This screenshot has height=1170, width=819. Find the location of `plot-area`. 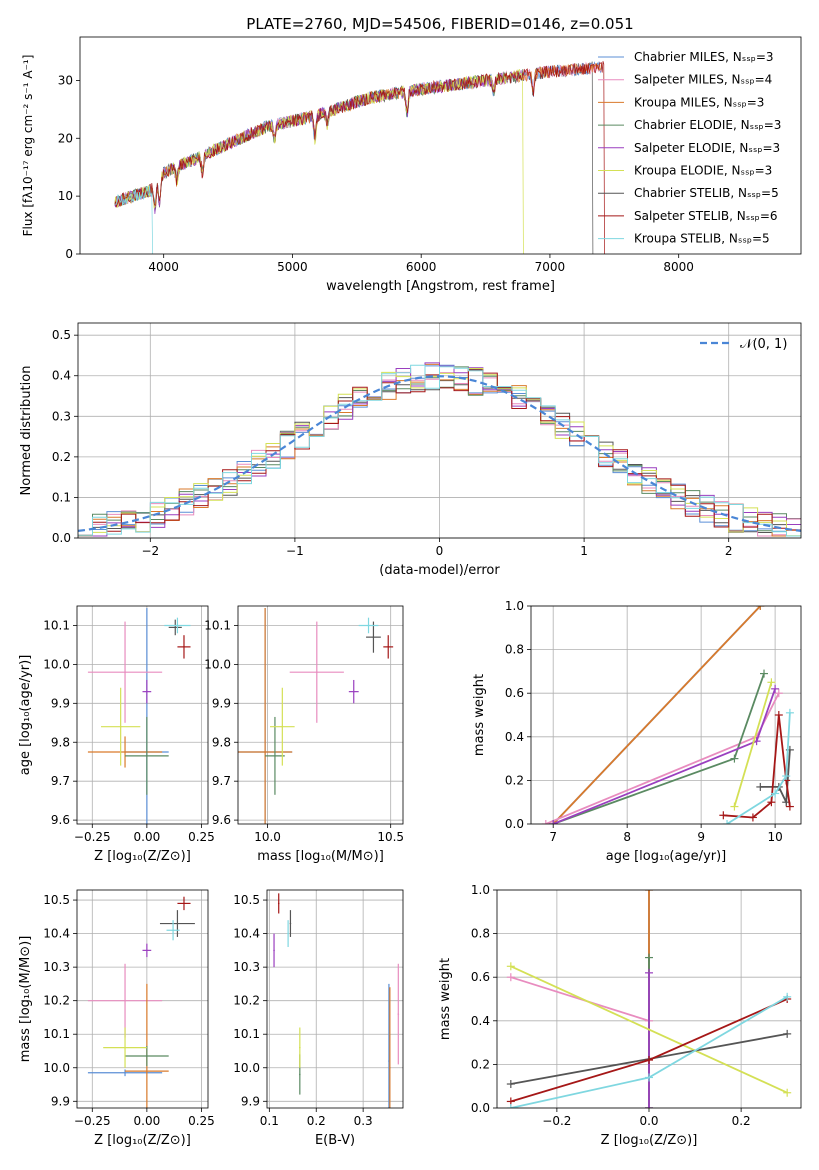

plot-area is located at coordinates (141, 1002).